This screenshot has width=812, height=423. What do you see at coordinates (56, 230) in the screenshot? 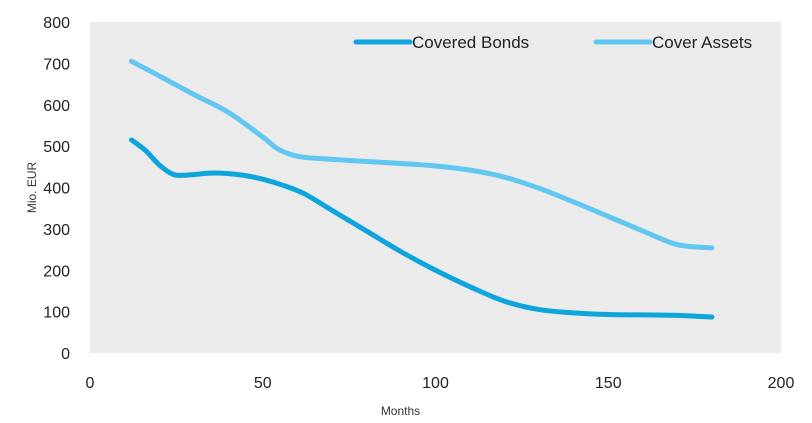
I see `y-tick-label: 300` at bounding box center [56, 230].